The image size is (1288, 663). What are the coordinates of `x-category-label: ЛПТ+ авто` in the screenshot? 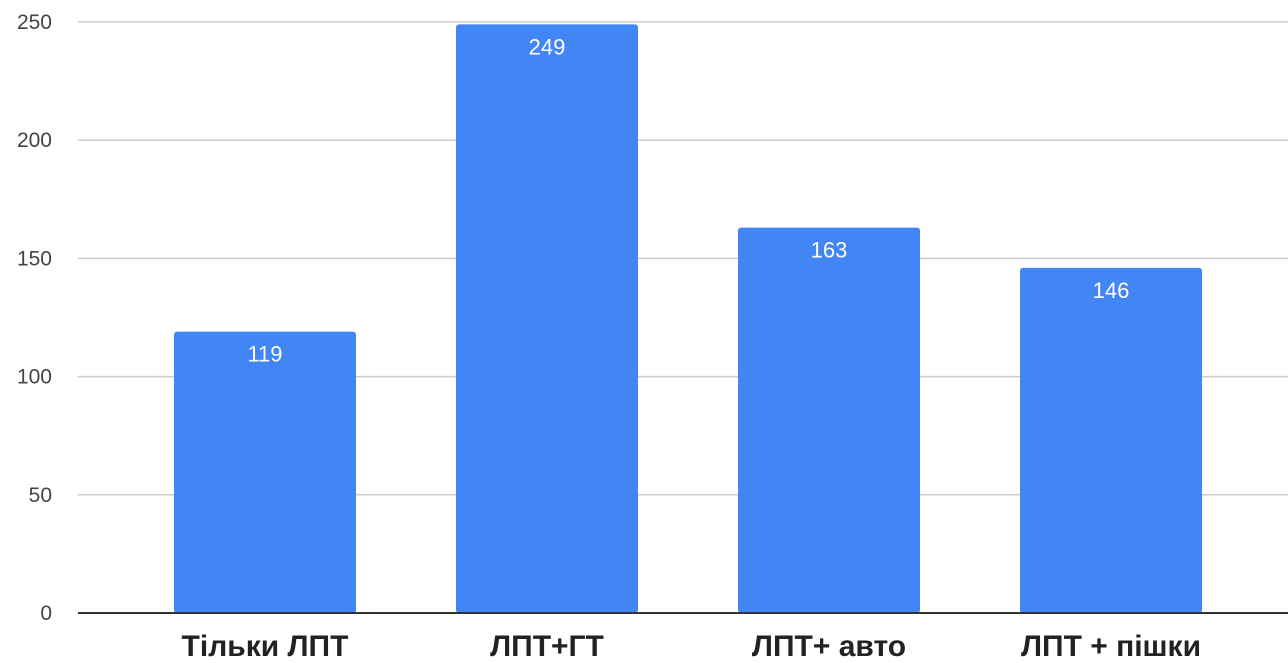 It's located at (829, 646).